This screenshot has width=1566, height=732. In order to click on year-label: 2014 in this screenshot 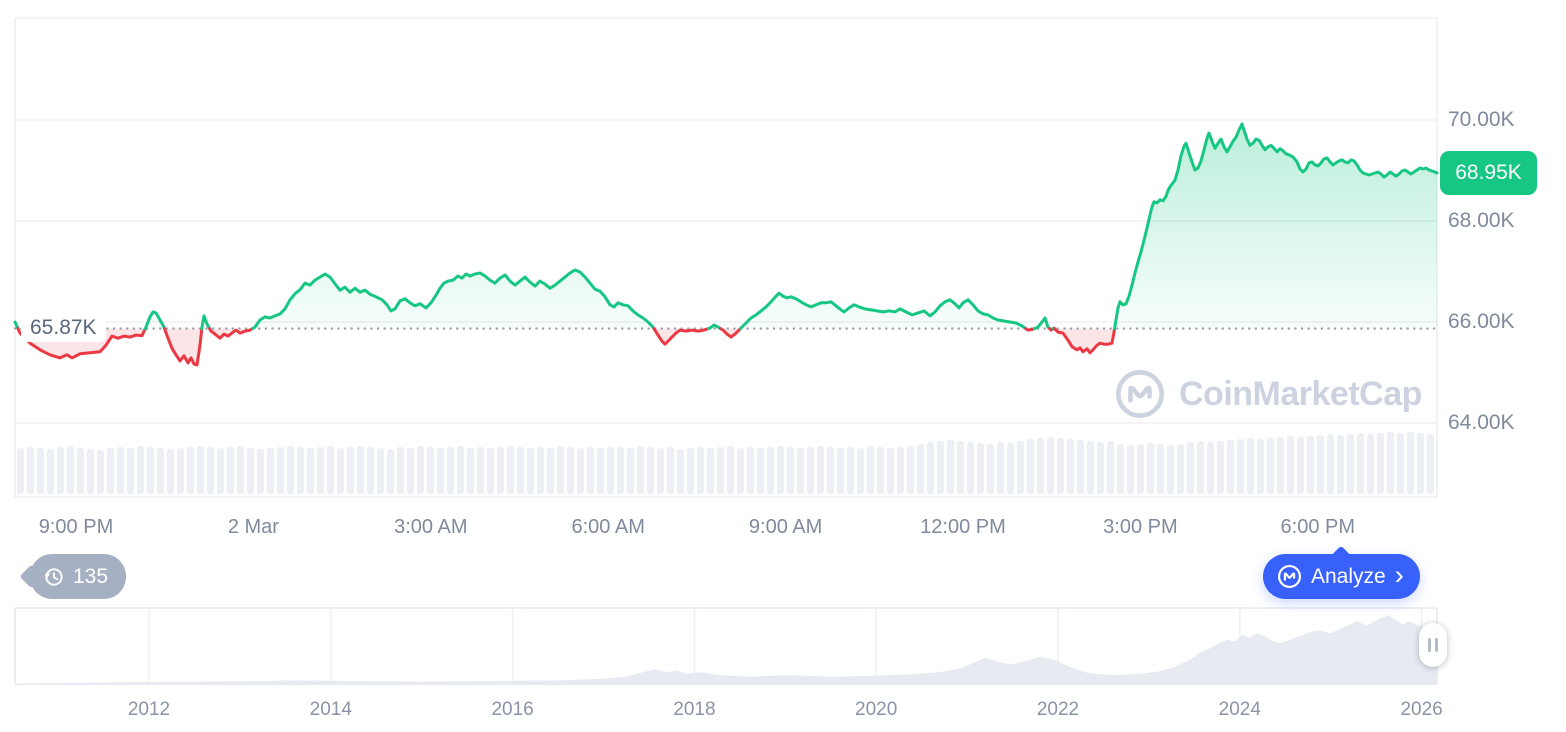, I will do `click(330, 709)`.